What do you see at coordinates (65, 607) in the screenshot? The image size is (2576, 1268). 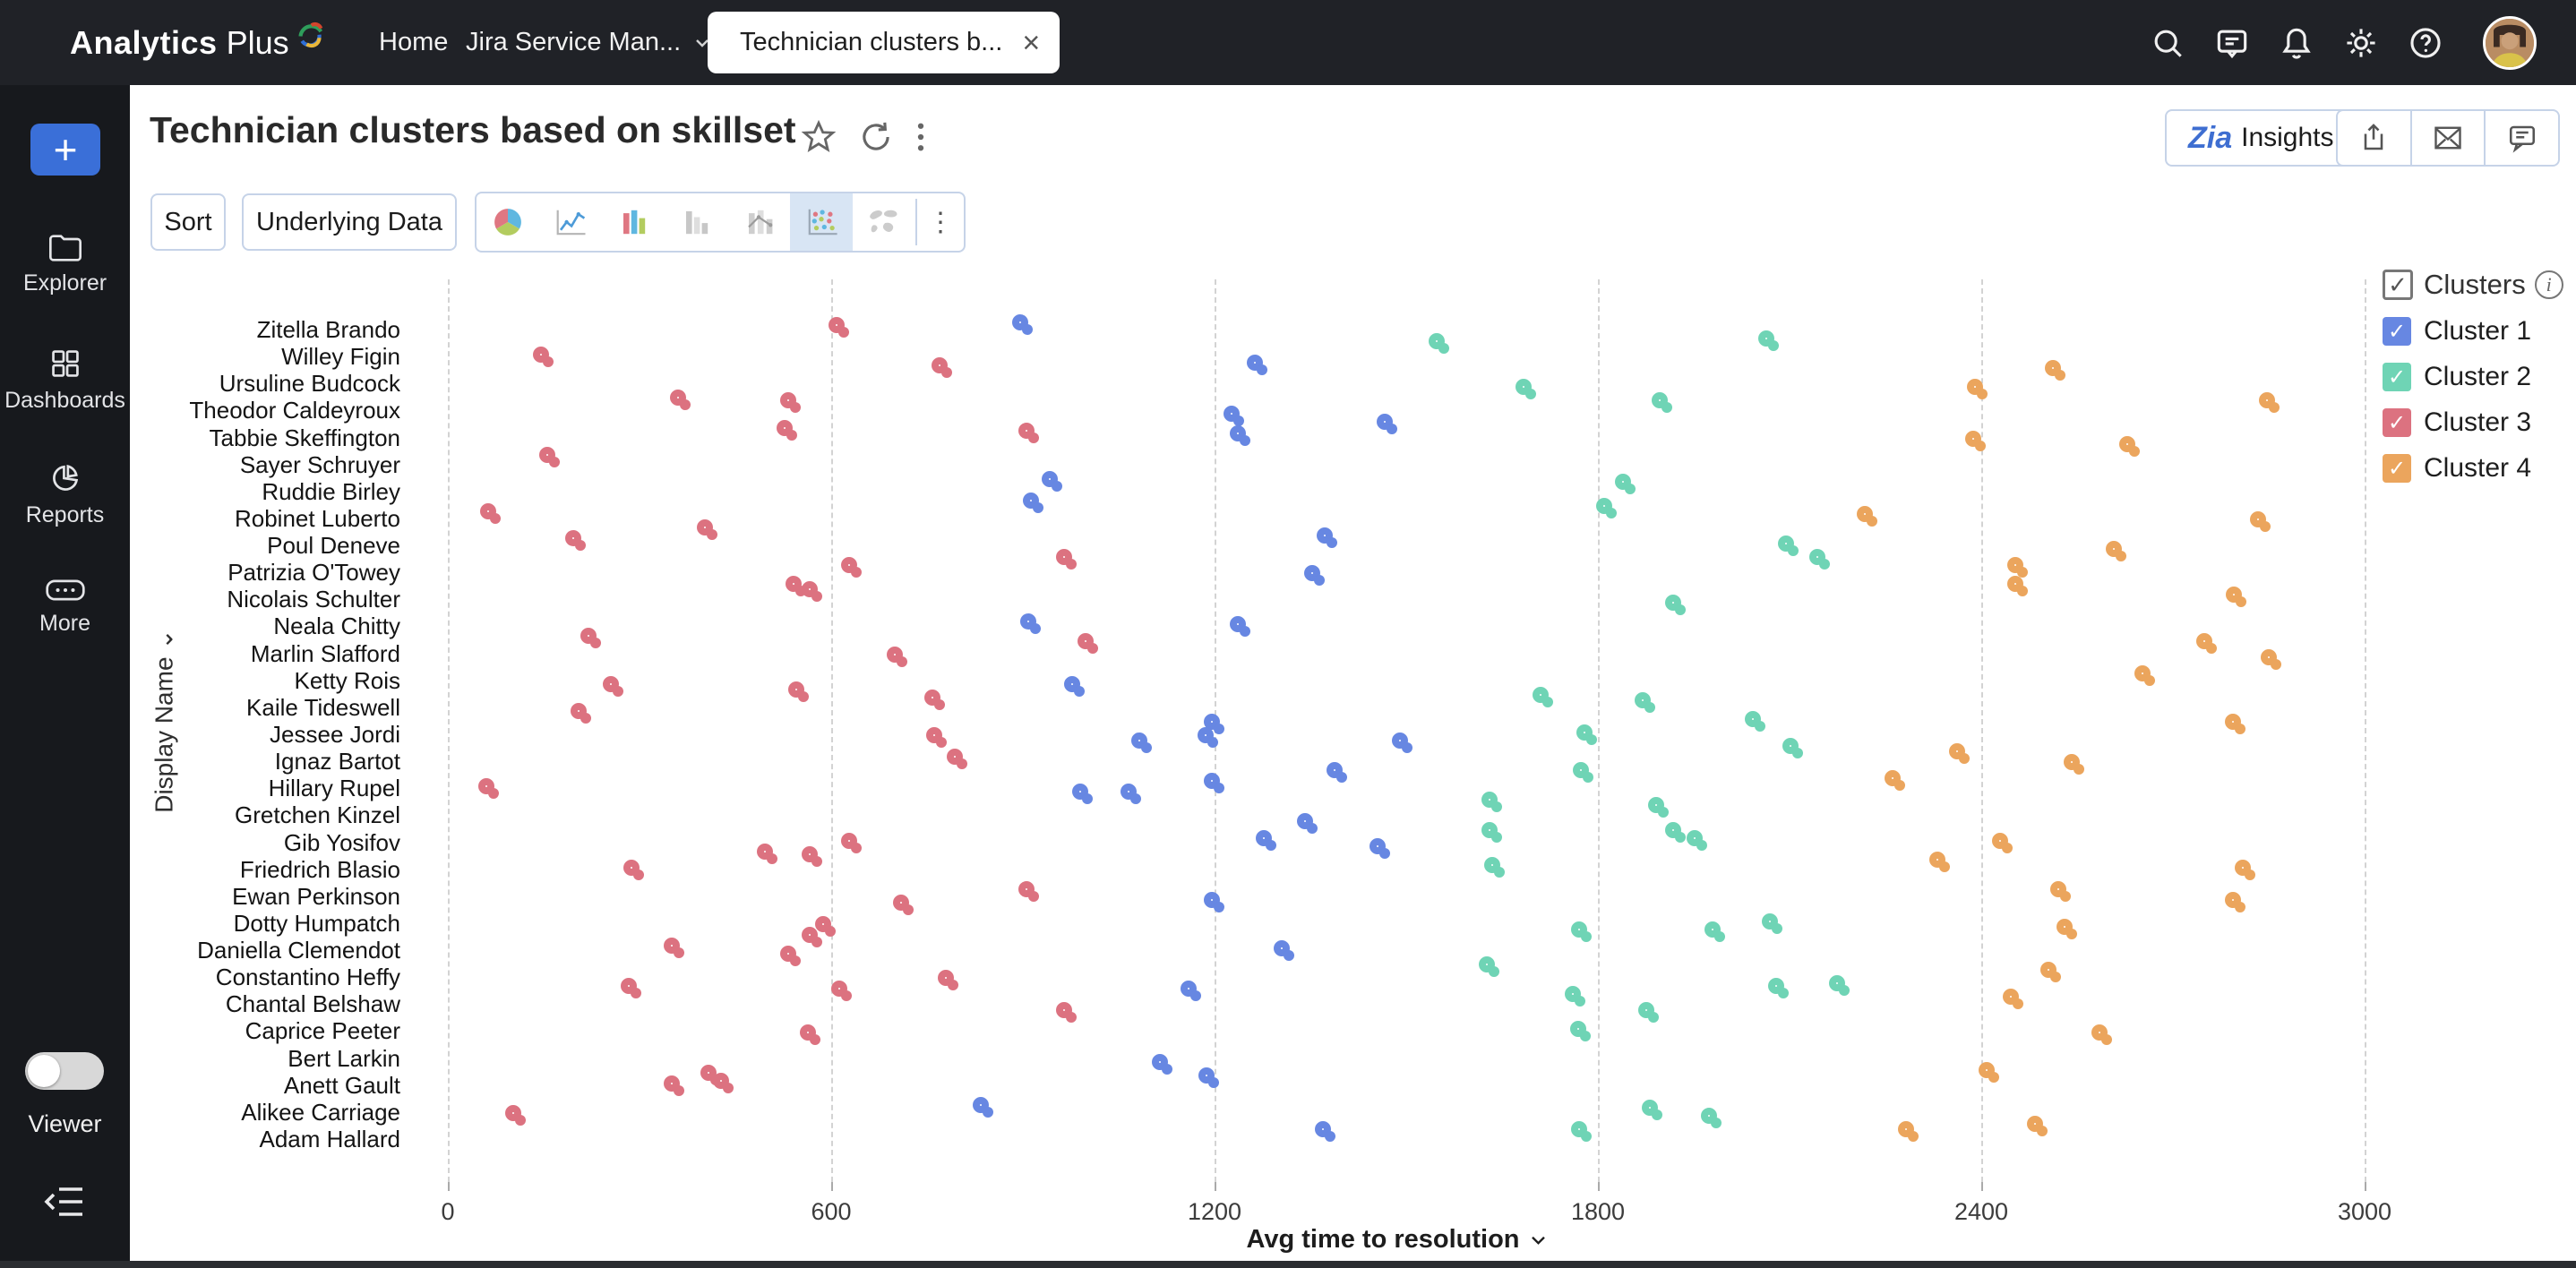 I see `sidebar-item-more: More` at bounding box center [65, 607].